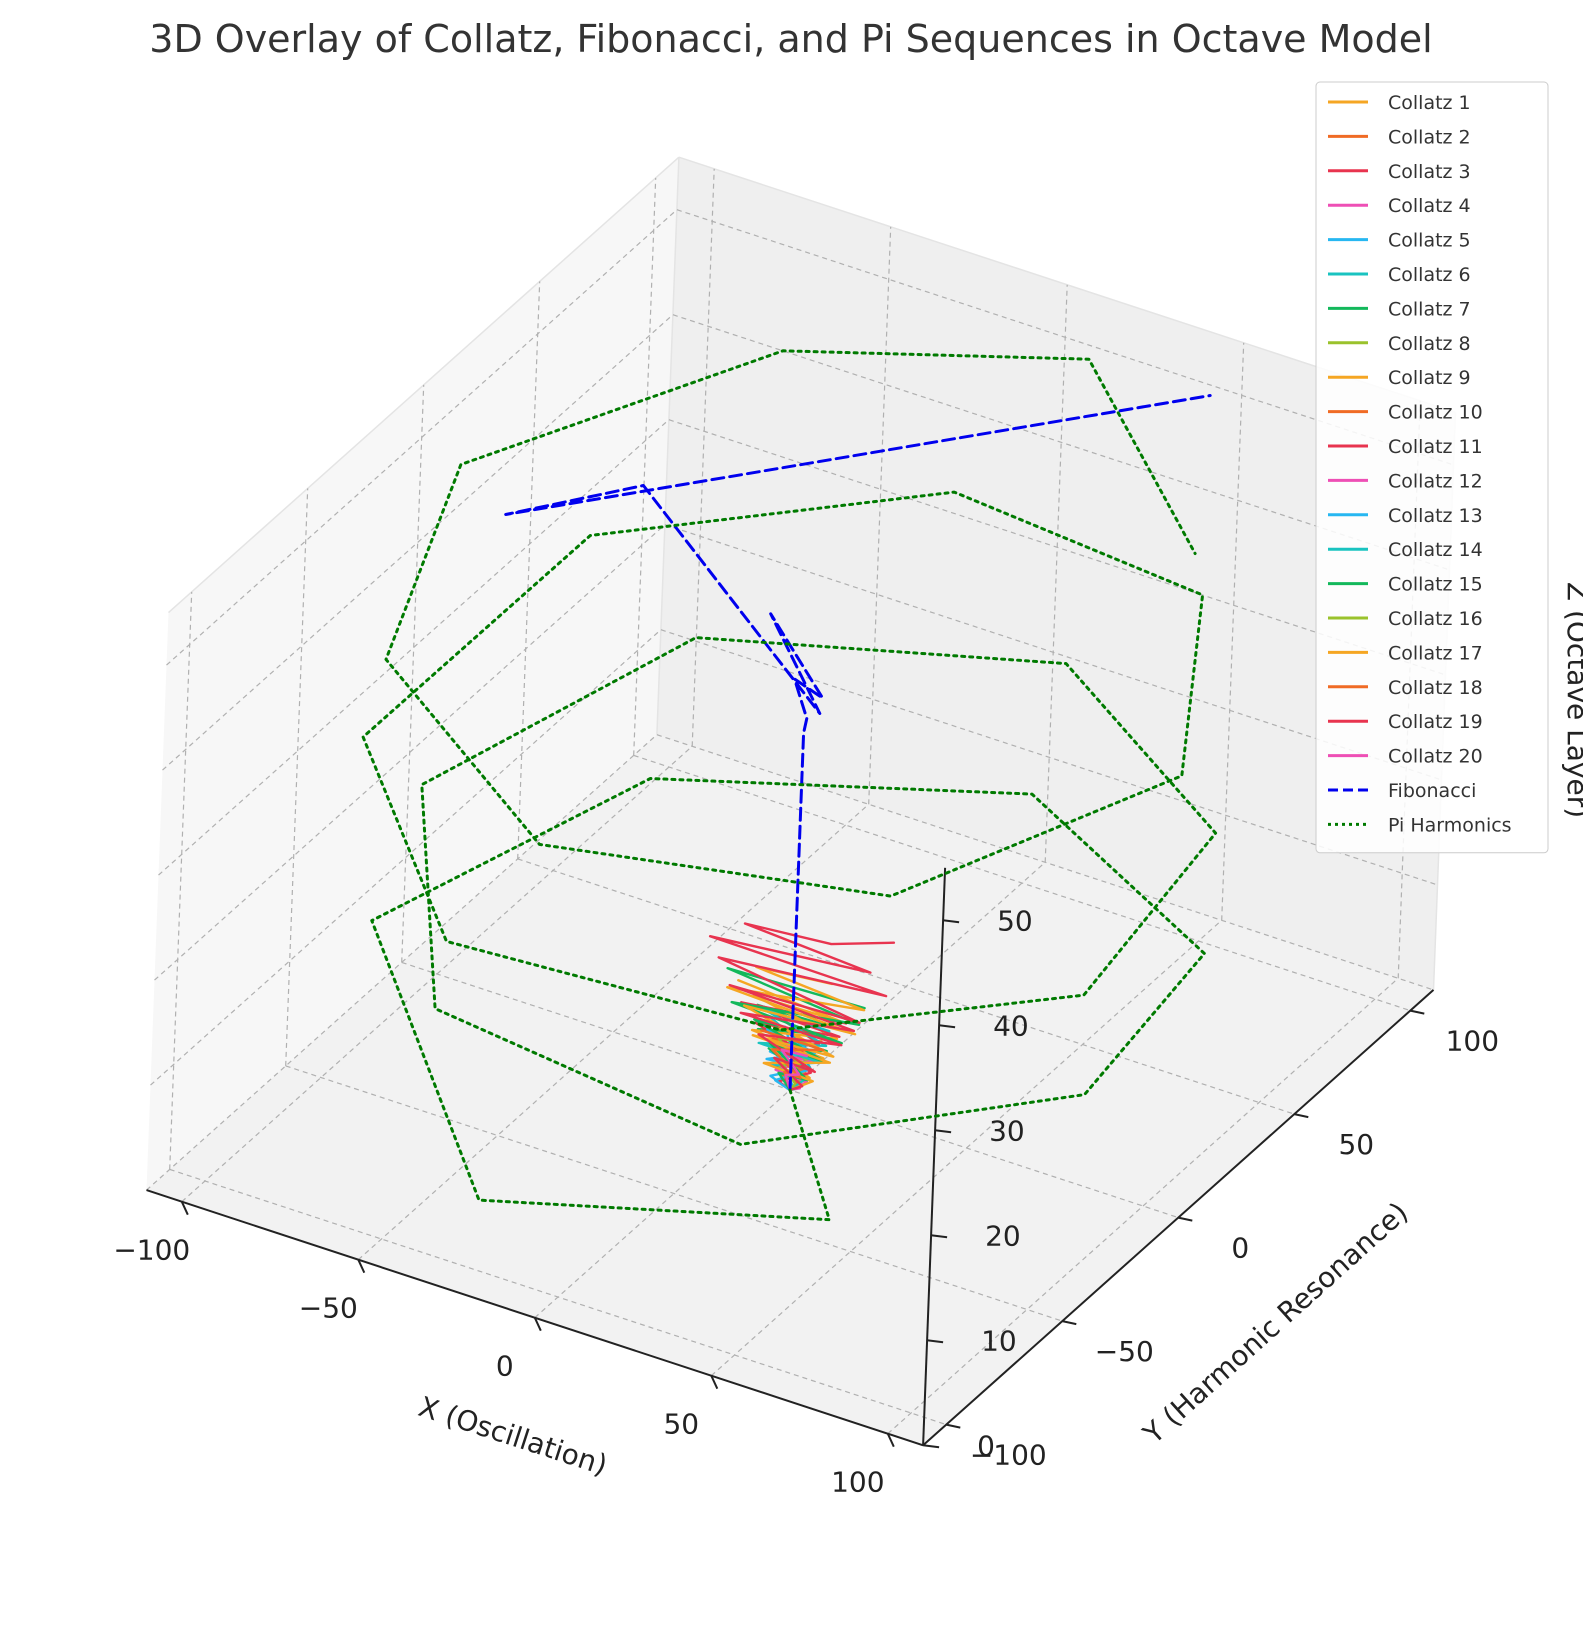  Describe the element at coordinates (1472, 1041) in the screenshot. I see `y-tick-label: 100` at that location.